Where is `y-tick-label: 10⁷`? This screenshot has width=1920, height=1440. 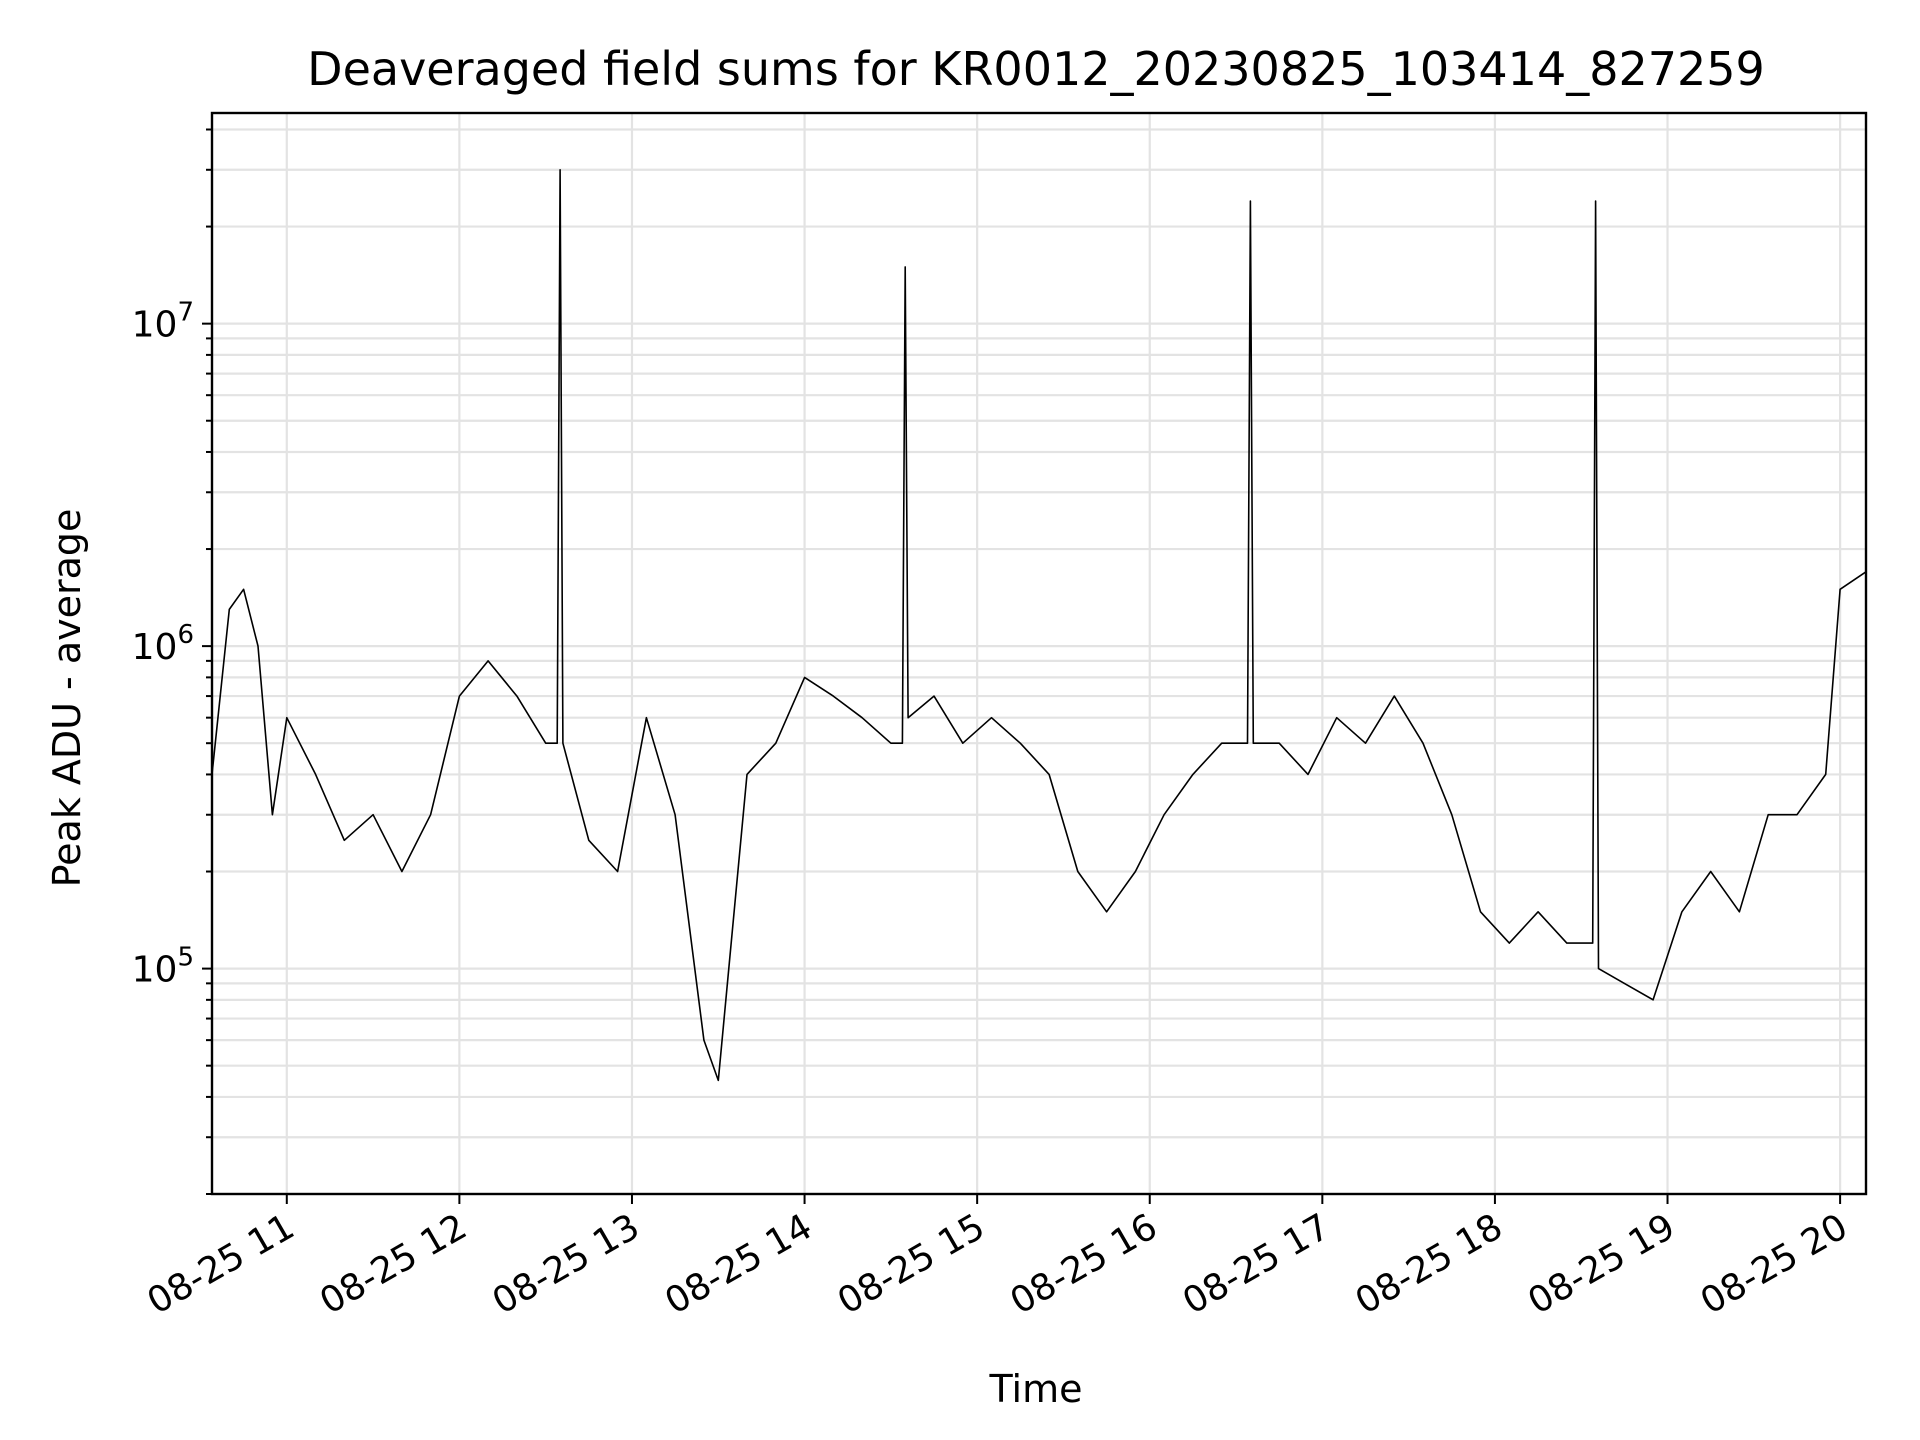 y-tick-label: 10⁷ is located at coordinates (163, 322).